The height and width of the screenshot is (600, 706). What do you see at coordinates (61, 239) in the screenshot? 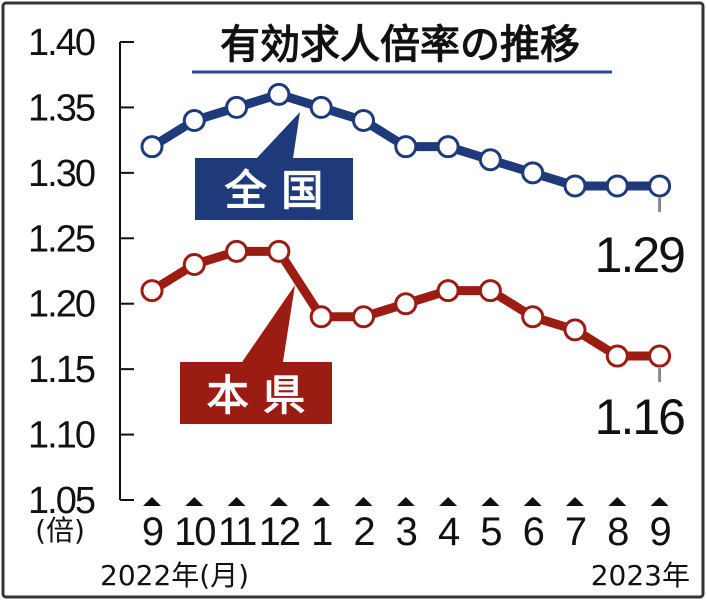
I see `y-tick-label: 1.25` at bounding box center [61, 239].